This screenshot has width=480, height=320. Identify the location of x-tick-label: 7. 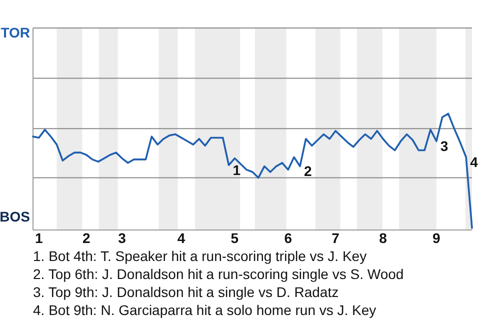
(336, 238).